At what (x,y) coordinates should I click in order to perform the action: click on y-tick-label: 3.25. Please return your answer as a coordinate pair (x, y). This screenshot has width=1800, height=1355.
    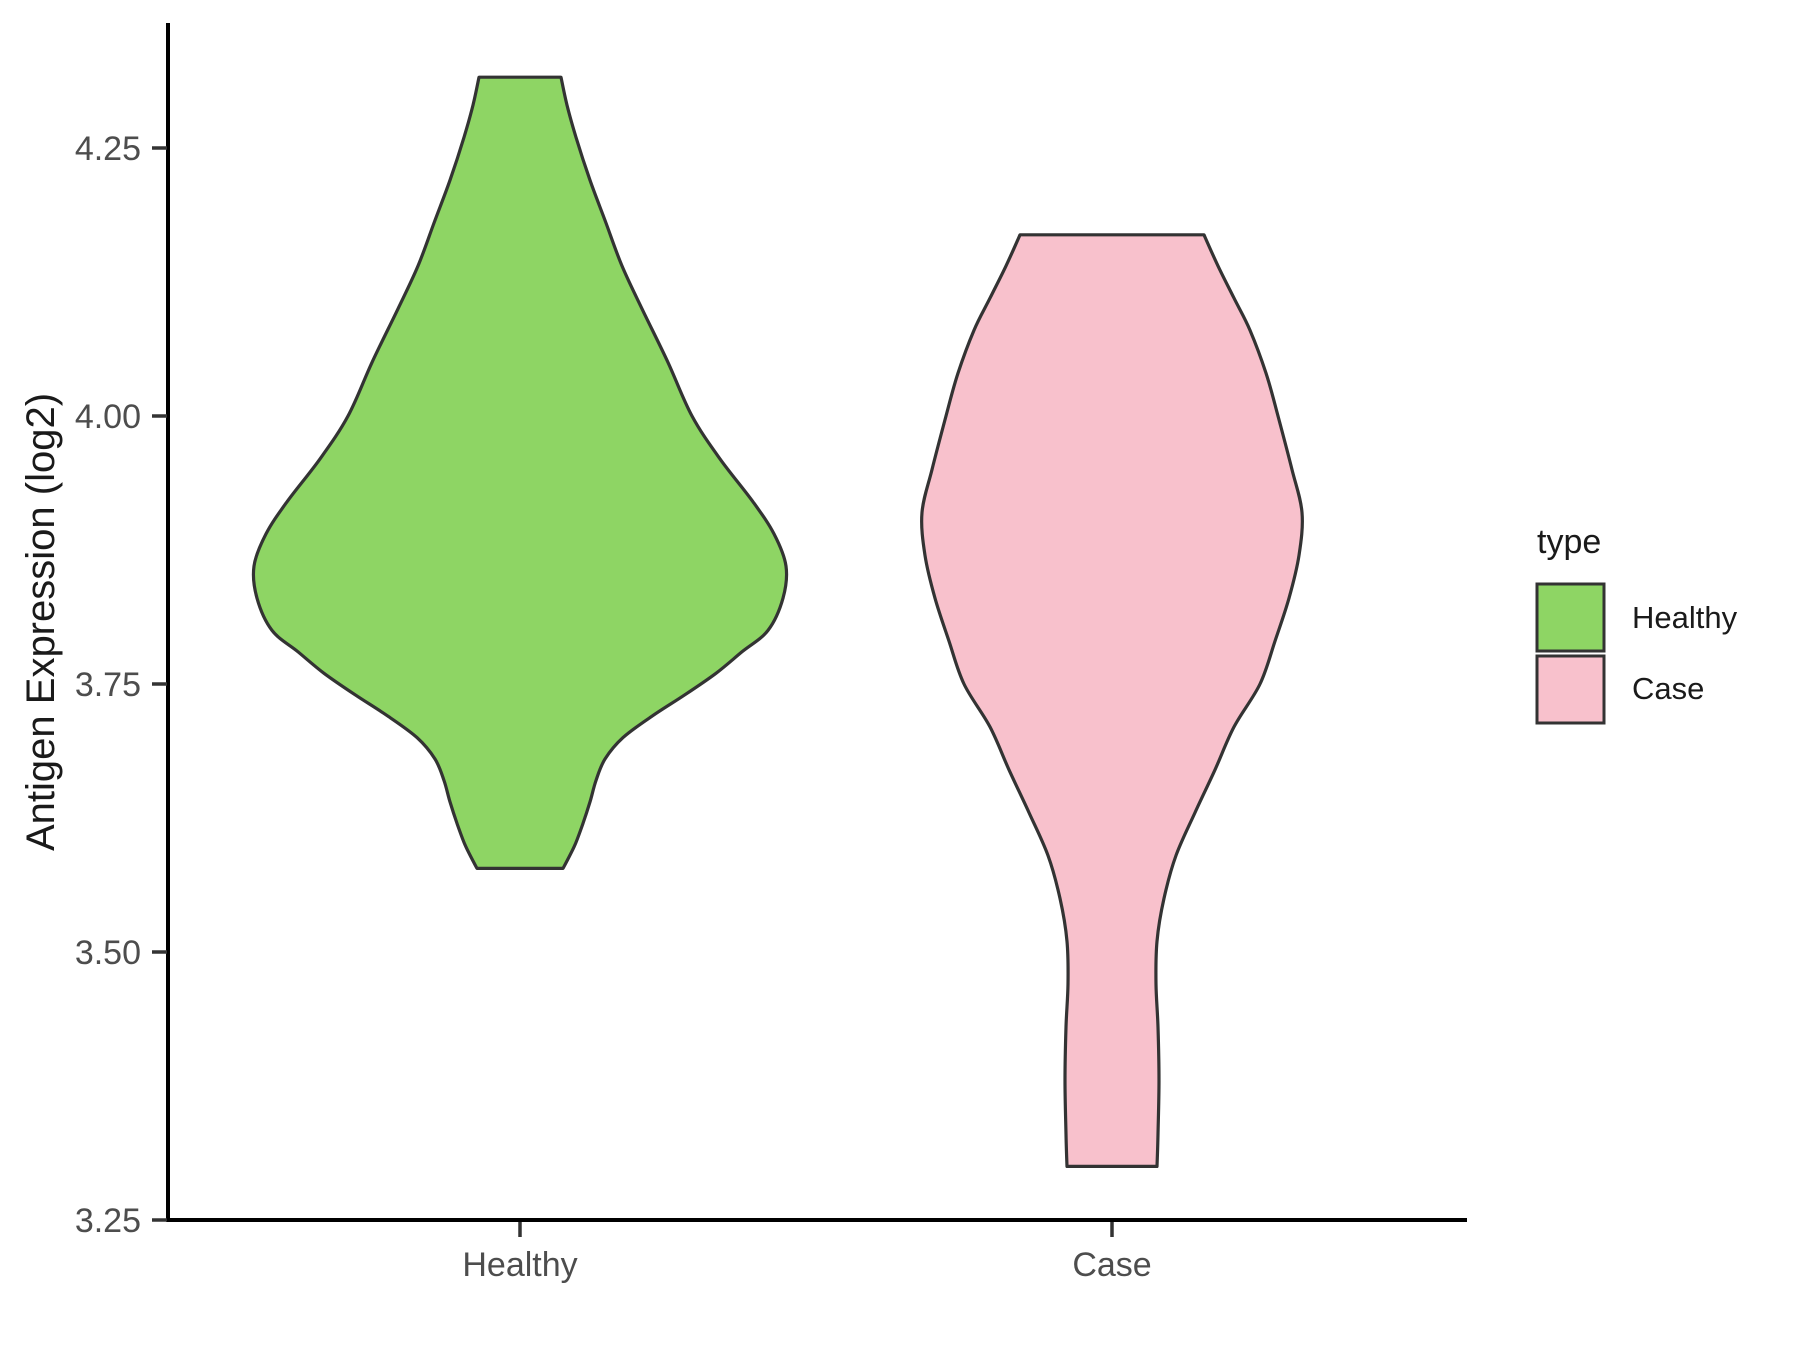
    Looking at the image, I should click on (108, 1221).